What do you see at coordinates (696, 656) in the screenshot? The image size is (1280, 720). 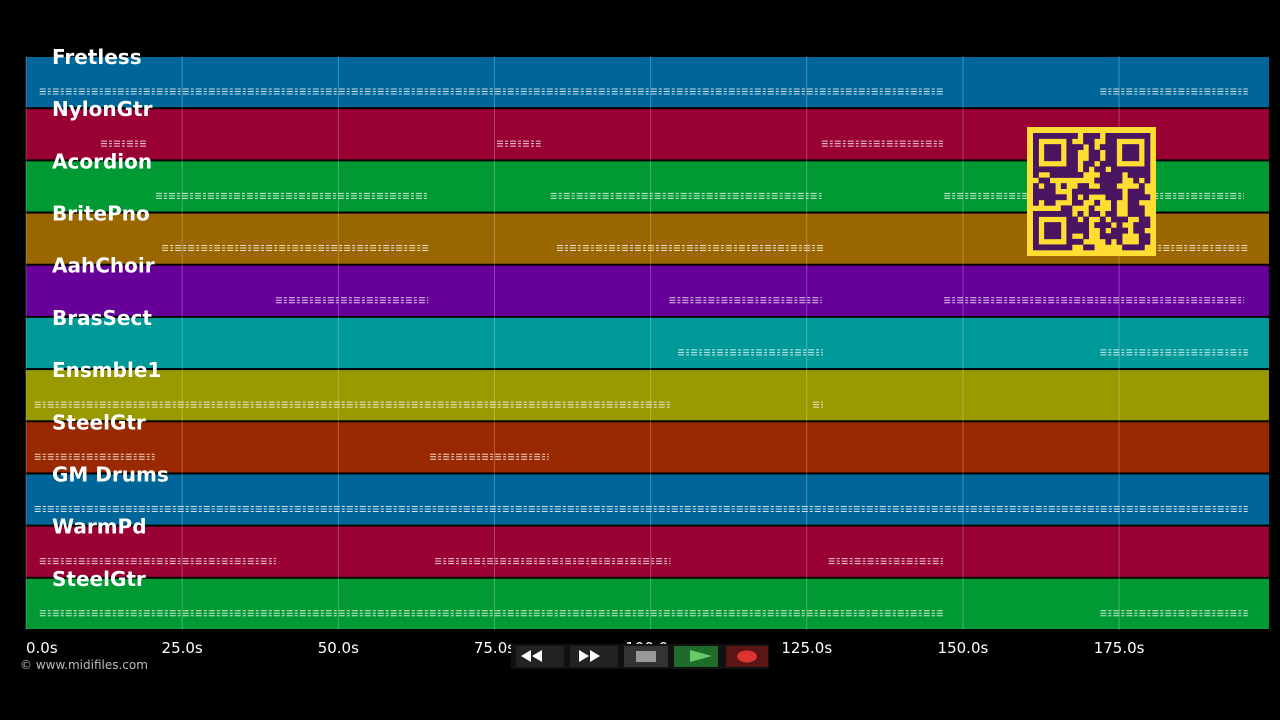 I see `play-button` at bounding box center [696, 656].